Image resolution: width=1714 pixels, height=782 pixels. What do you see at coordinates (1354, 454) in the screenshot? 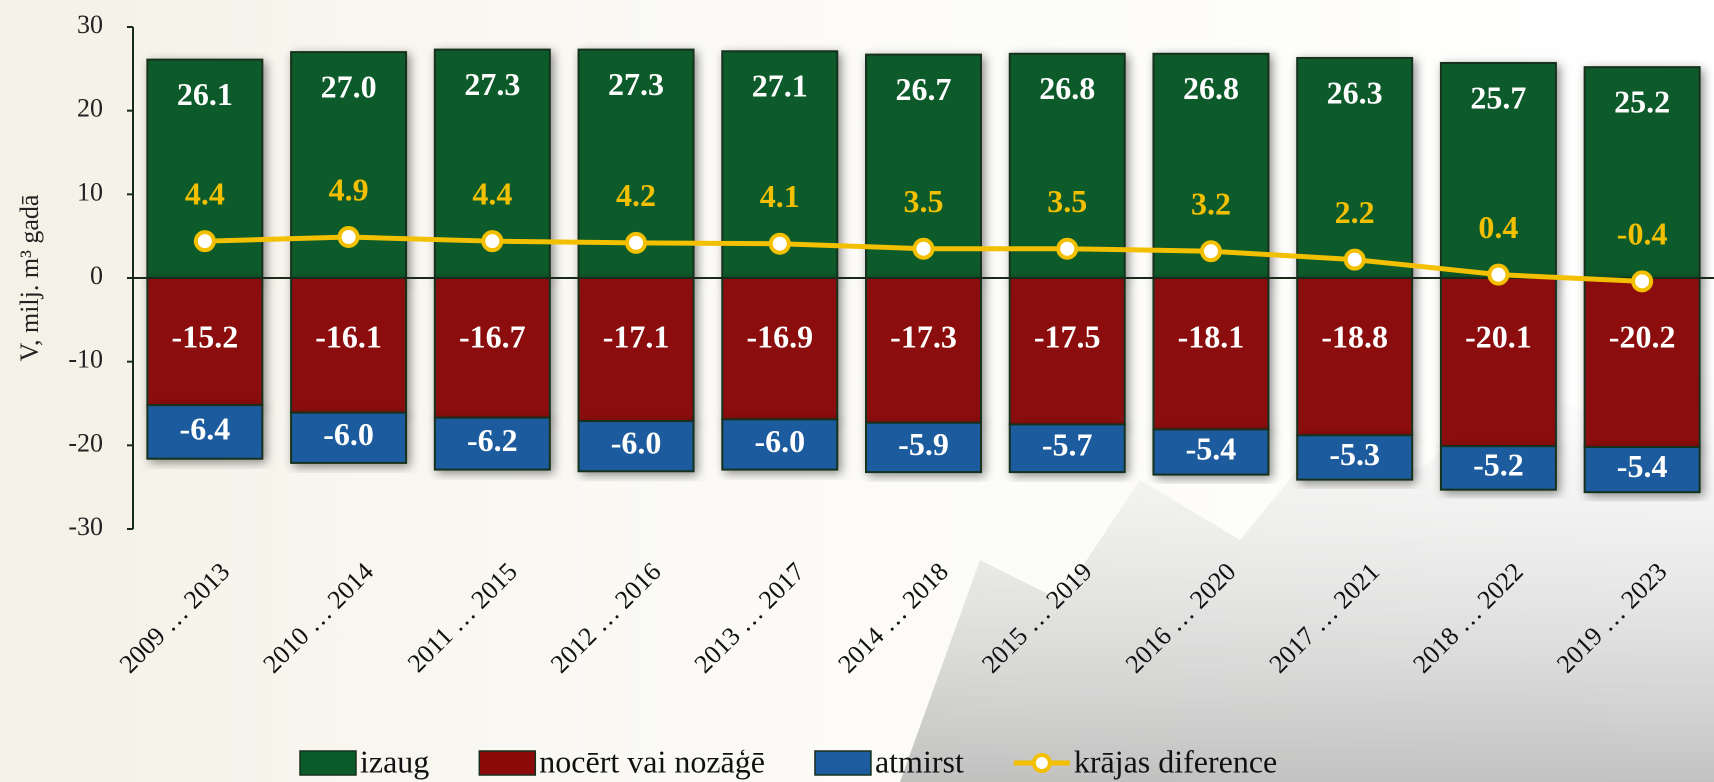
I see `data-label: -5.3` at bounding box center [1354, 454].